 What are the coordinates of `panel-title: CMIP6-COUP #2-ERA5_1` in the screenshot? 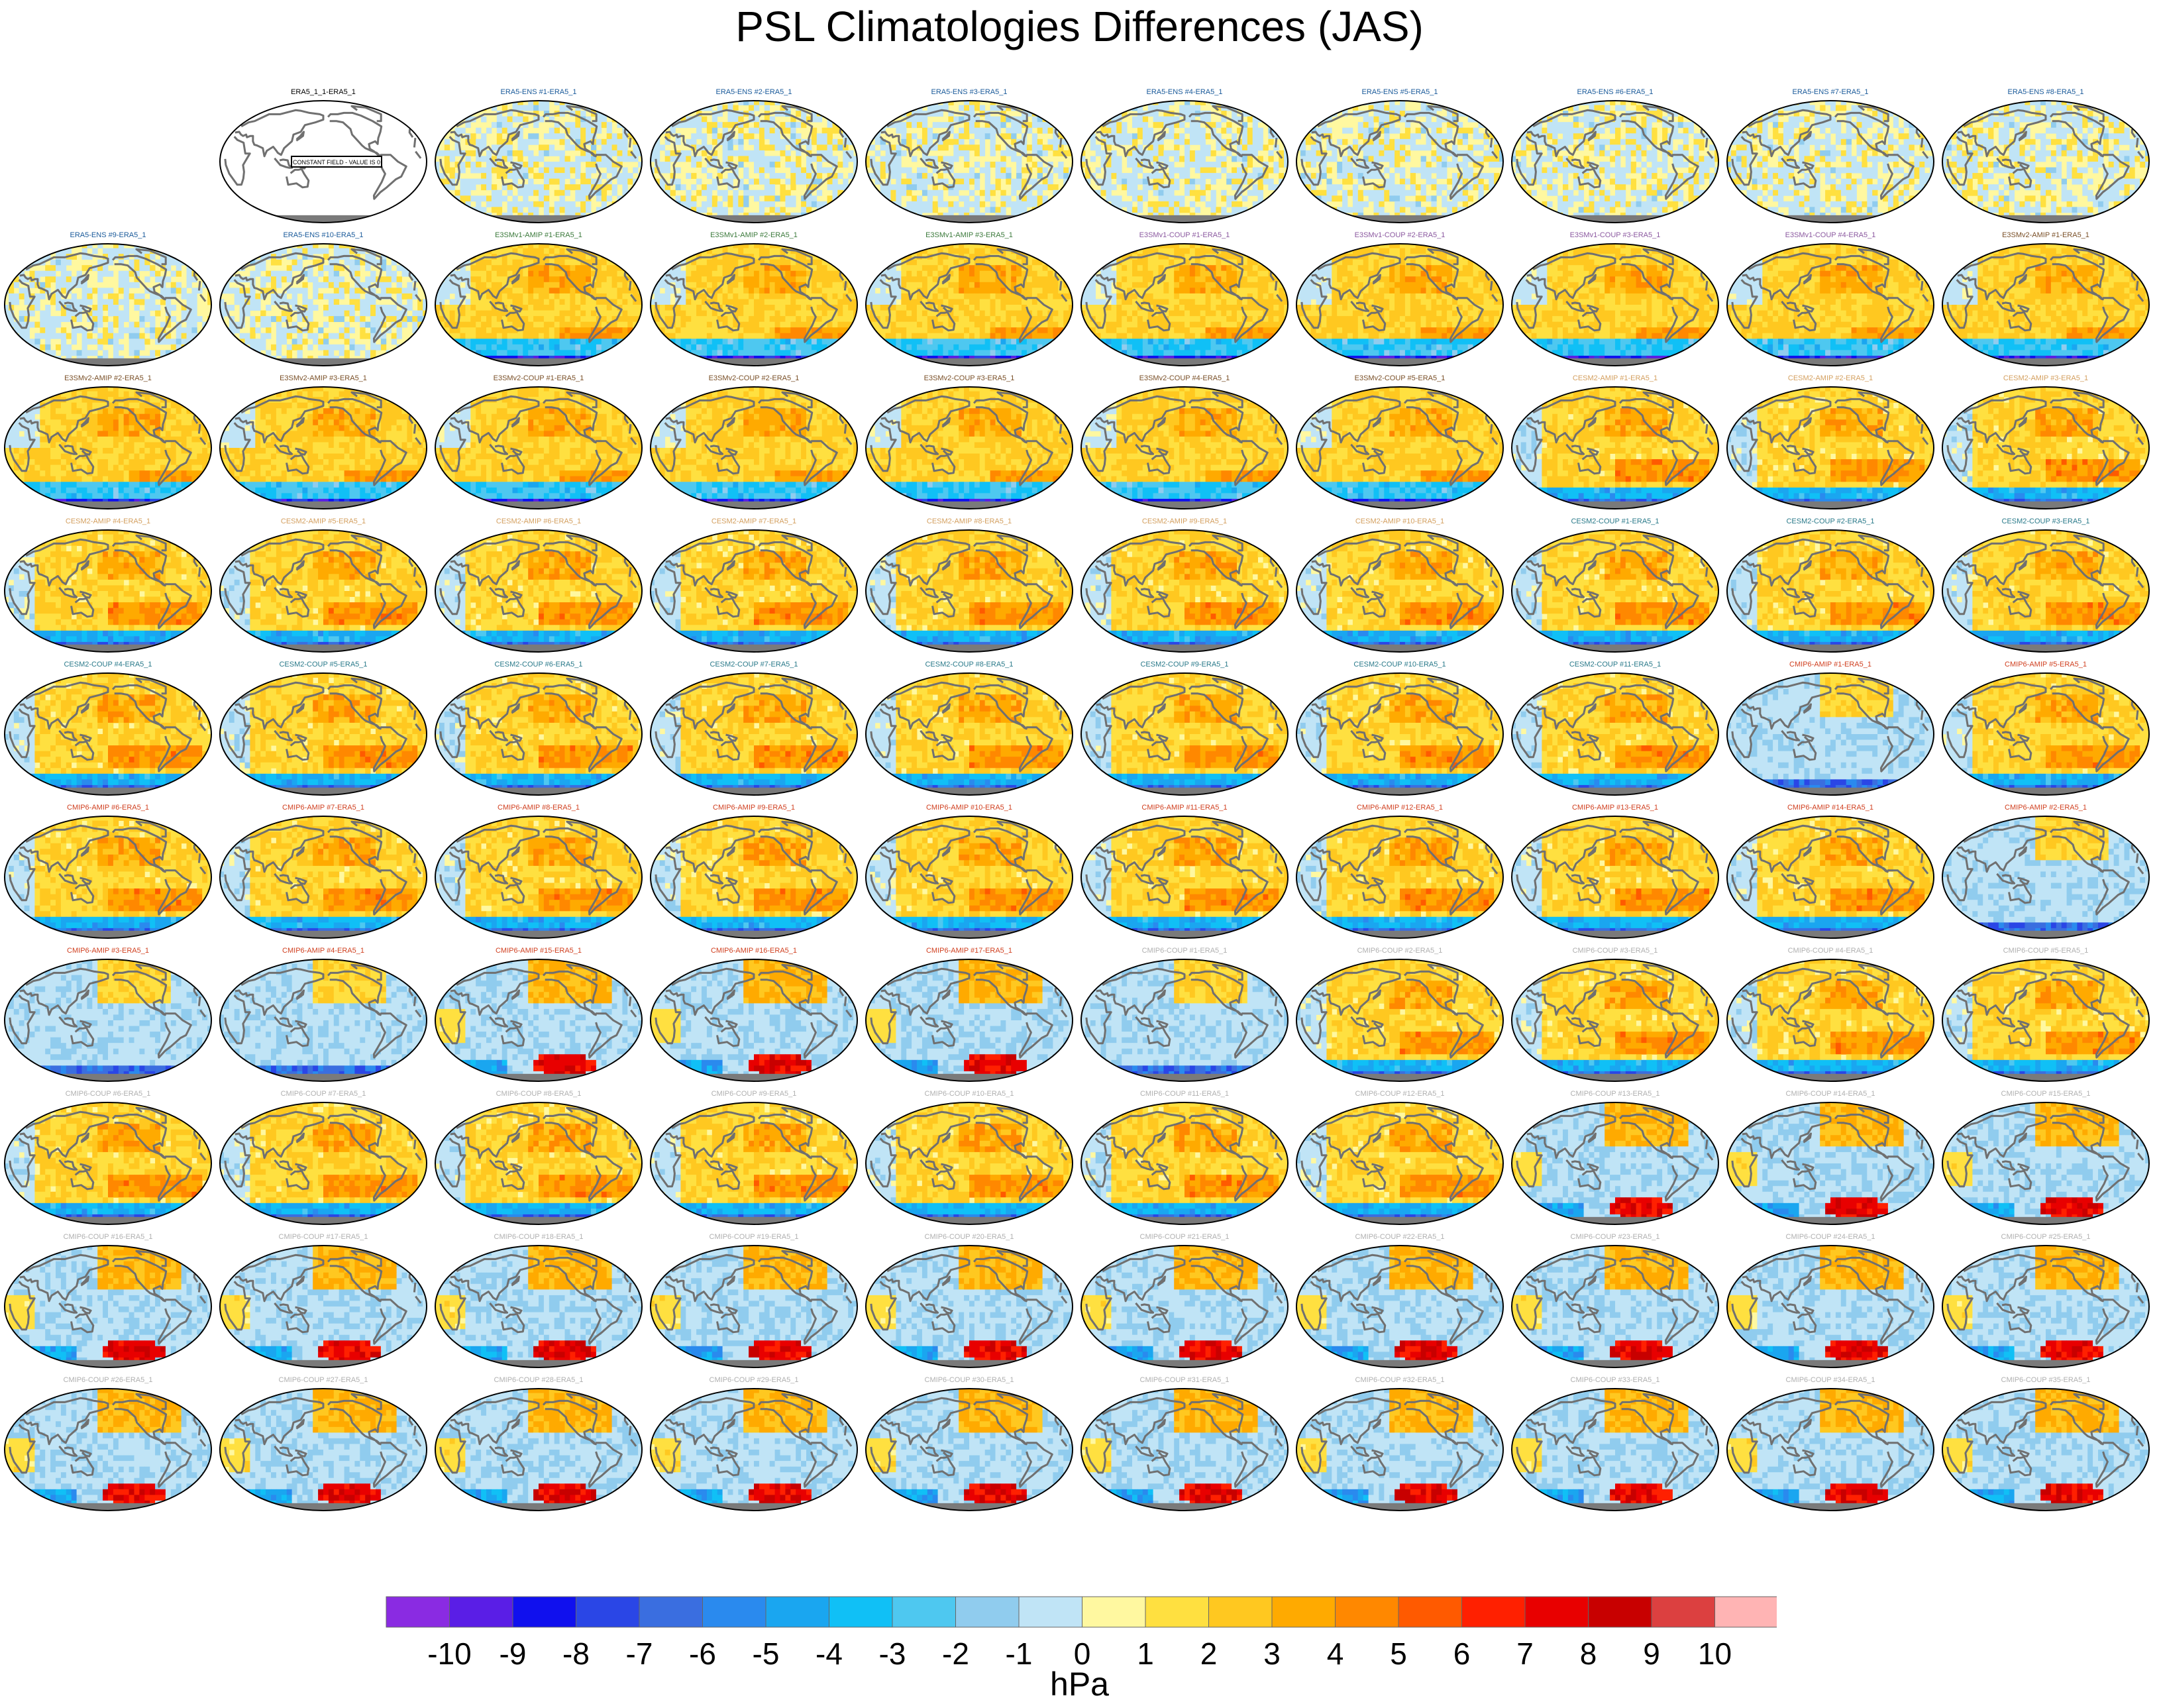 It's located at (1400, 950).